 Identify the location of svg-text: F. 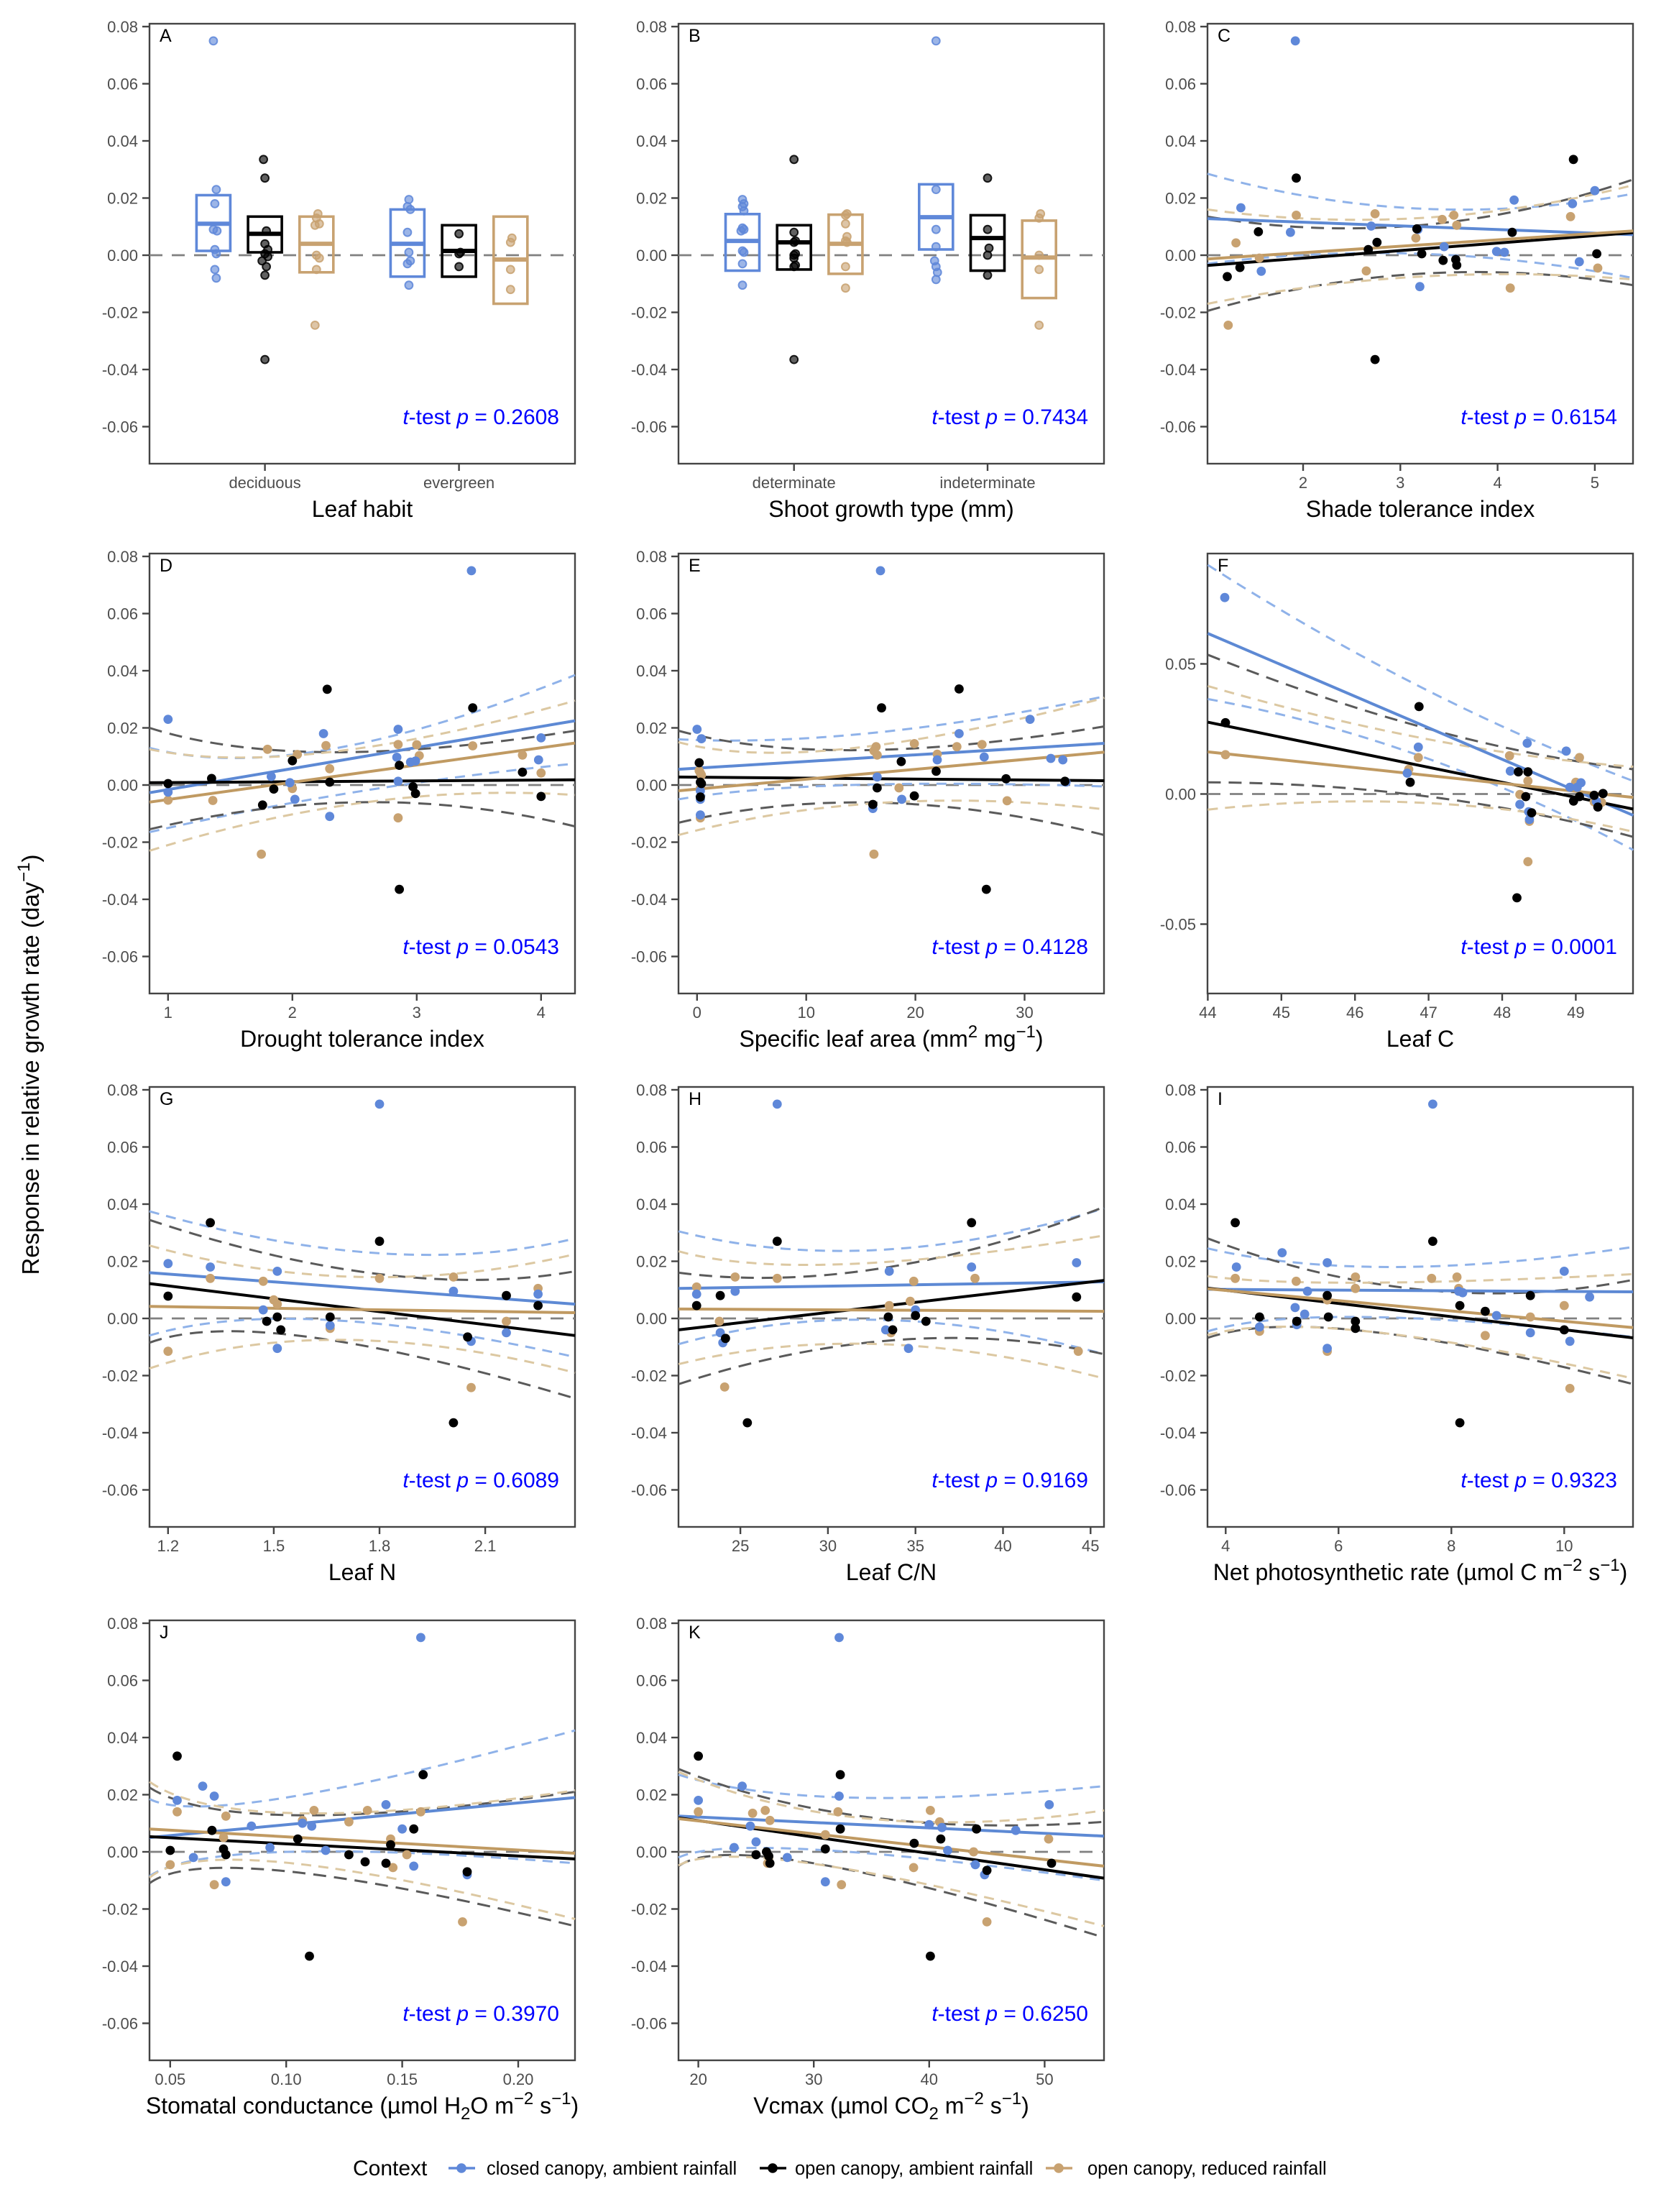
(1223, 566).